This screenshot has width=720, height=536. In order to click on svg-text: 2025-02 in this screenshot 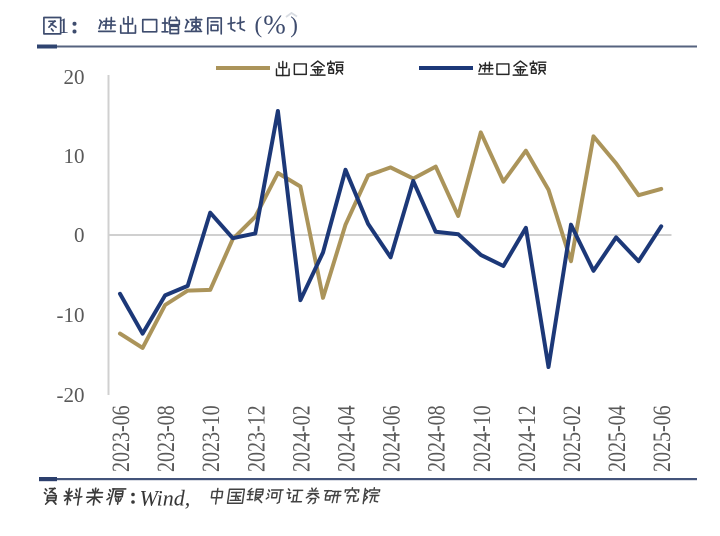, I will do `click(572, 438)`.